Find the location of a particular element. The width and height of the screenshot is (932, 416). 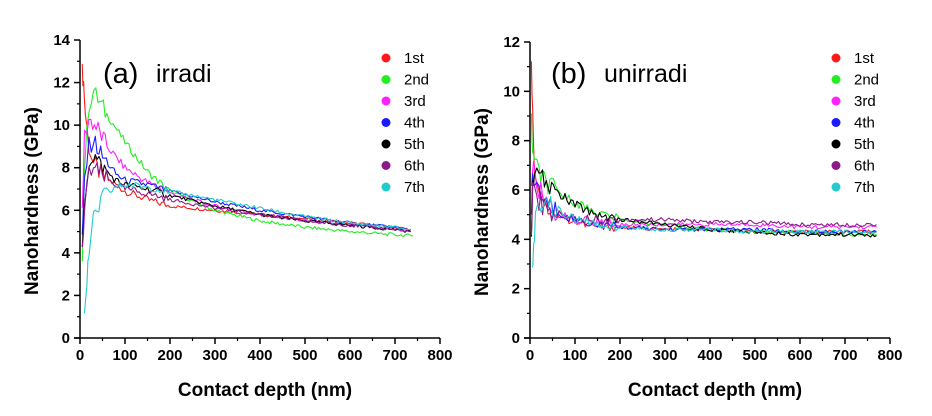

chart-title: unirradi is located at coordinates (645, 74).